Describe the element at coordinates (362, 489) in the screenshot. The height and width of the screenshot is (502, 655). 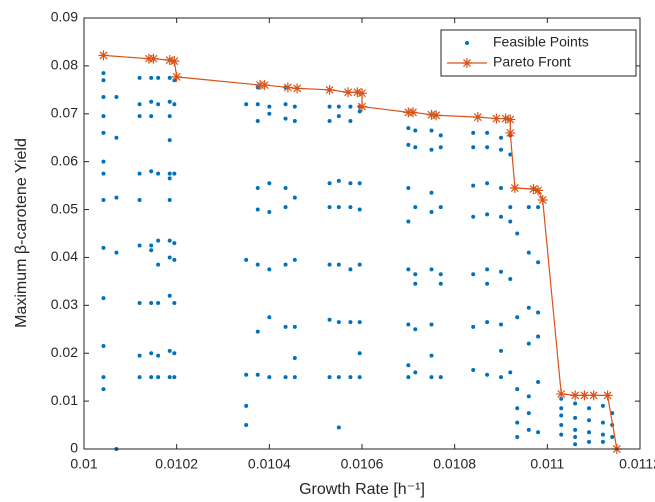
I see `x-axis-label: Growth Rate [h⁻¹]` at that location.